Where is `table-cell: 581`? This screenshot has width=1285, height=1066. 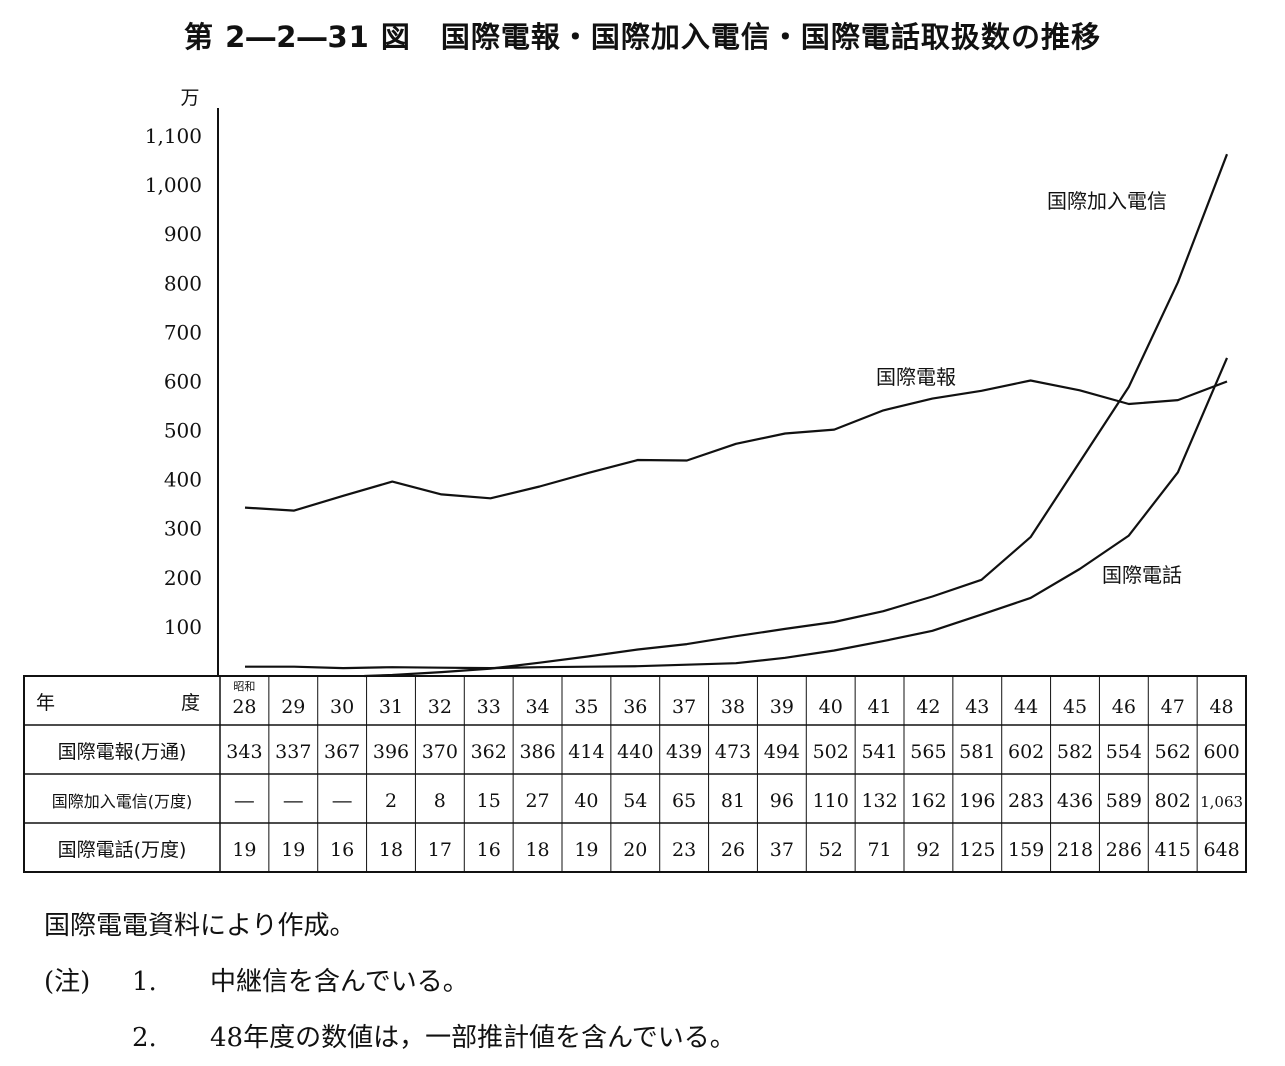
table-cell: 581 is located at coordinates (977, 752).